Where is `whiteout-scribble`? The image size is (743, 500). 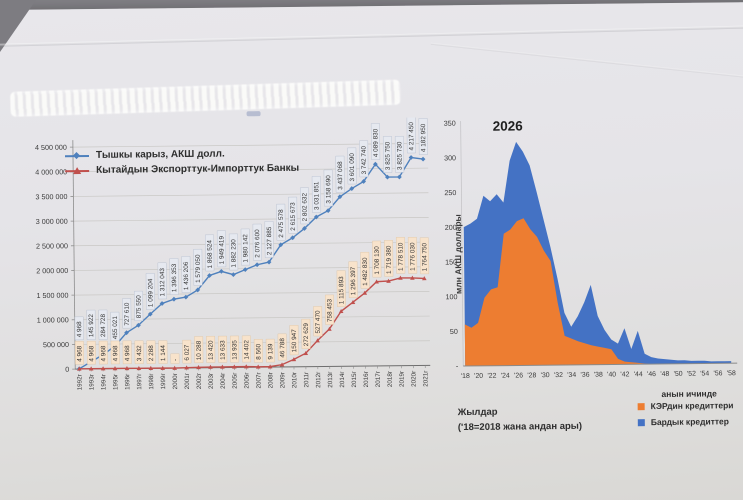
whiteout-scribble is located at coordinates (205, 98).